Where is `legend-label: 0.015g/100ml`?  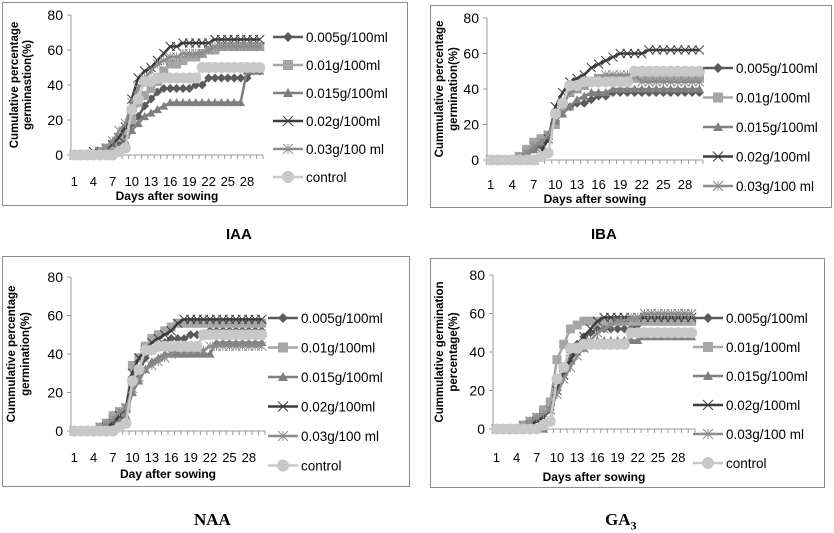
legend-label: 0.015g/100ml is located at coordinates (767, 376).